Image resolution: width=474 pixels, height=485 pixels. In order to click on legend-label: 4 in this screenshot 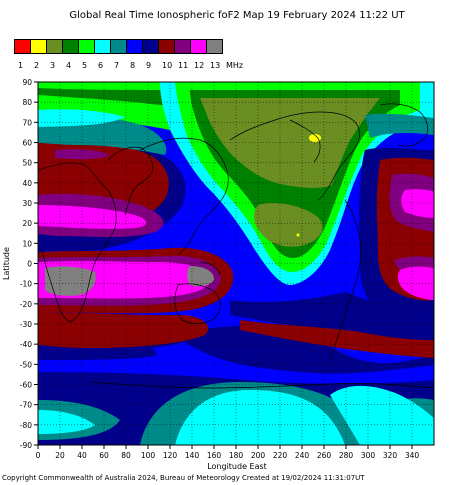, I will do `click(69, 65)`.